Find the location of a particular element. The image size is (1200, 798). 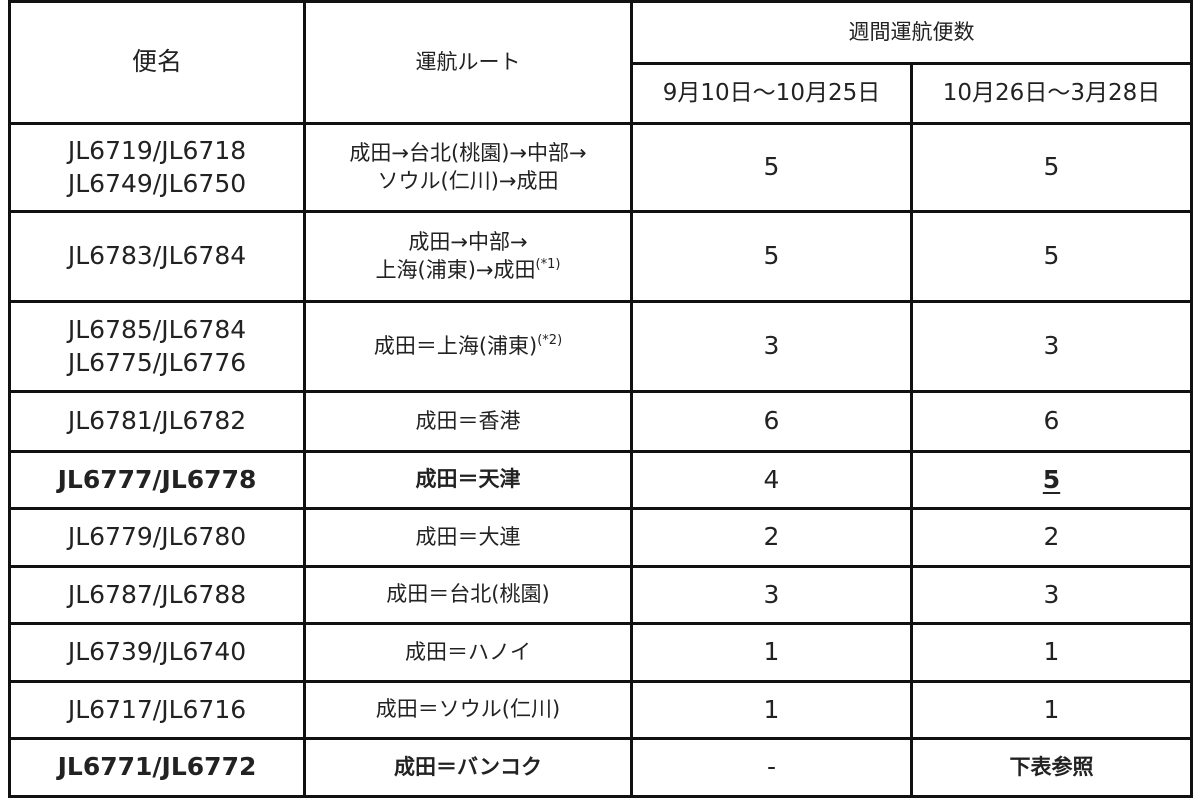

footnote-marker: (*2) is located at coordinates (550, 340).